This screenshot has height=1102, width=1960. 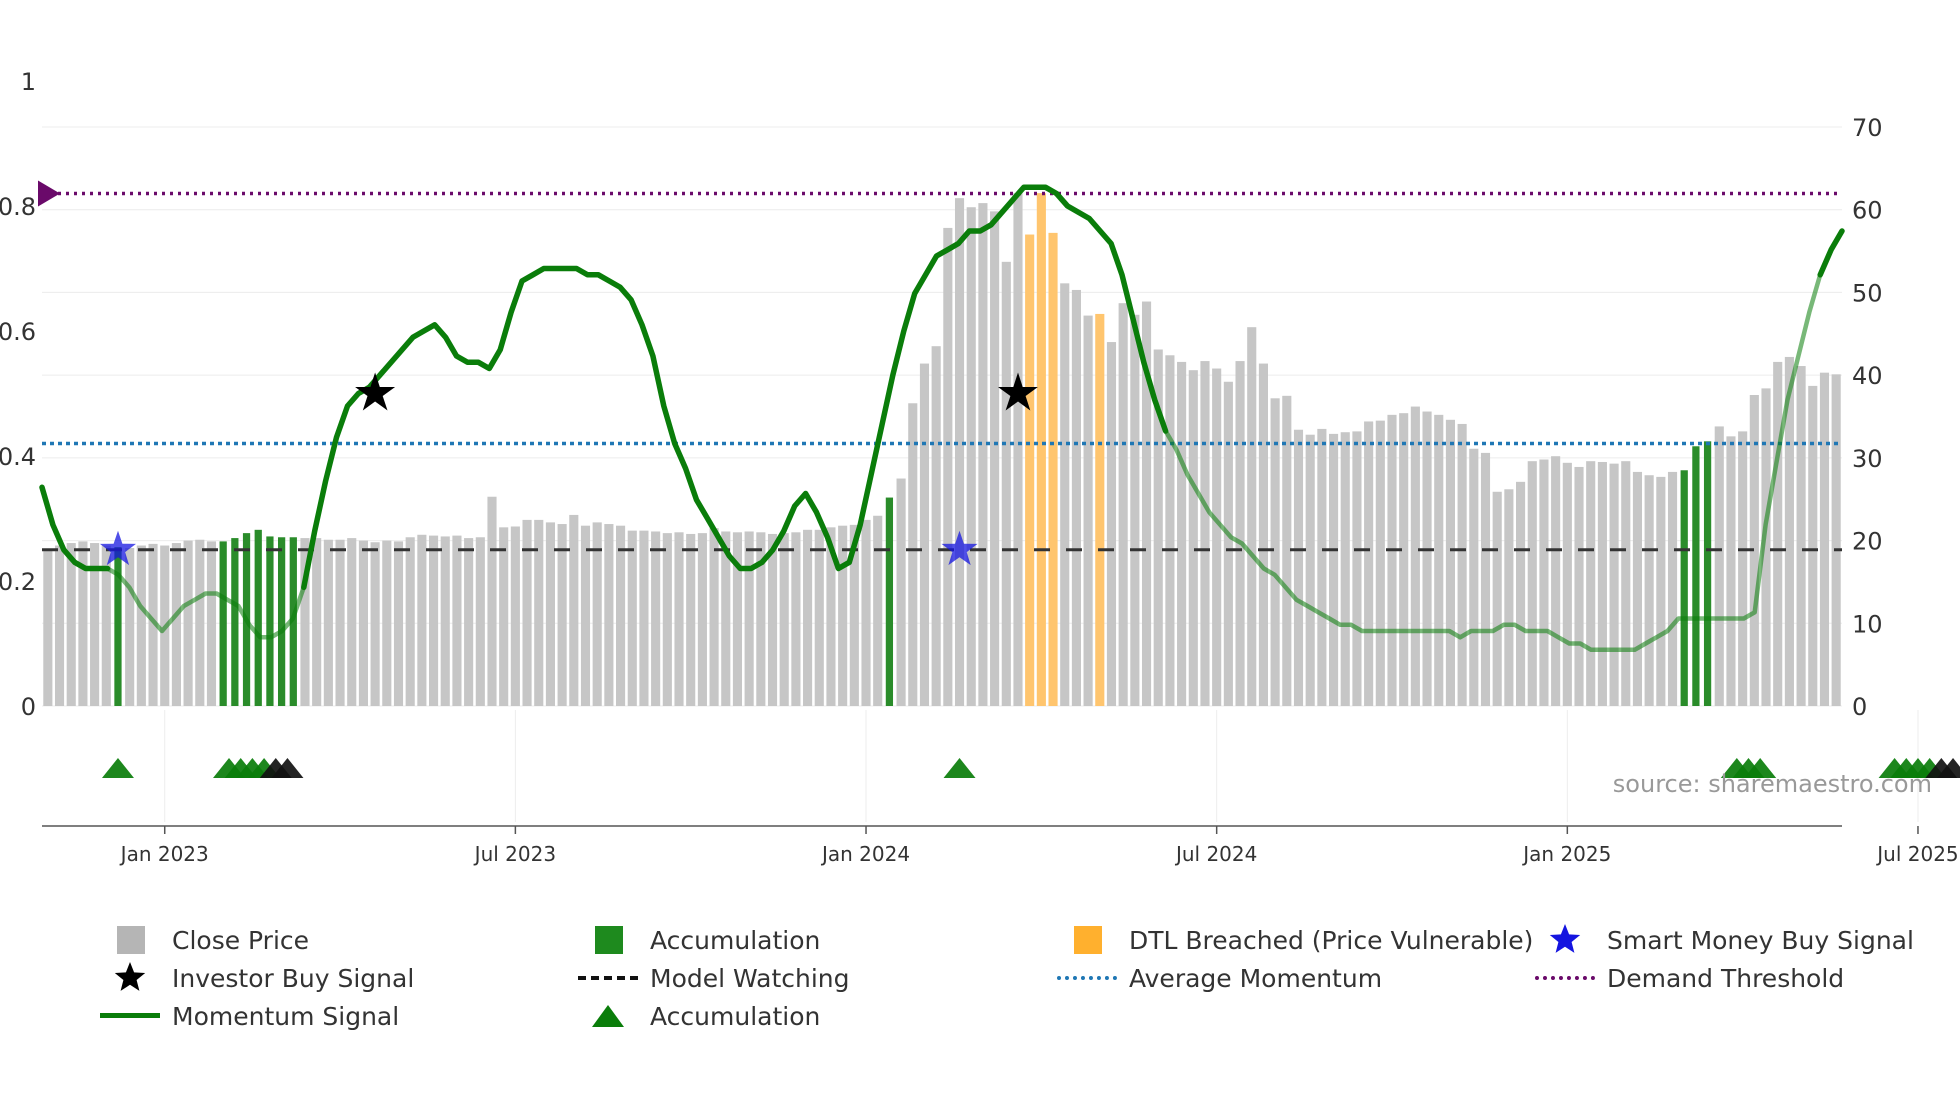 I want to click on right-axis-tick-label: 30, so click(x=1867, y=459).